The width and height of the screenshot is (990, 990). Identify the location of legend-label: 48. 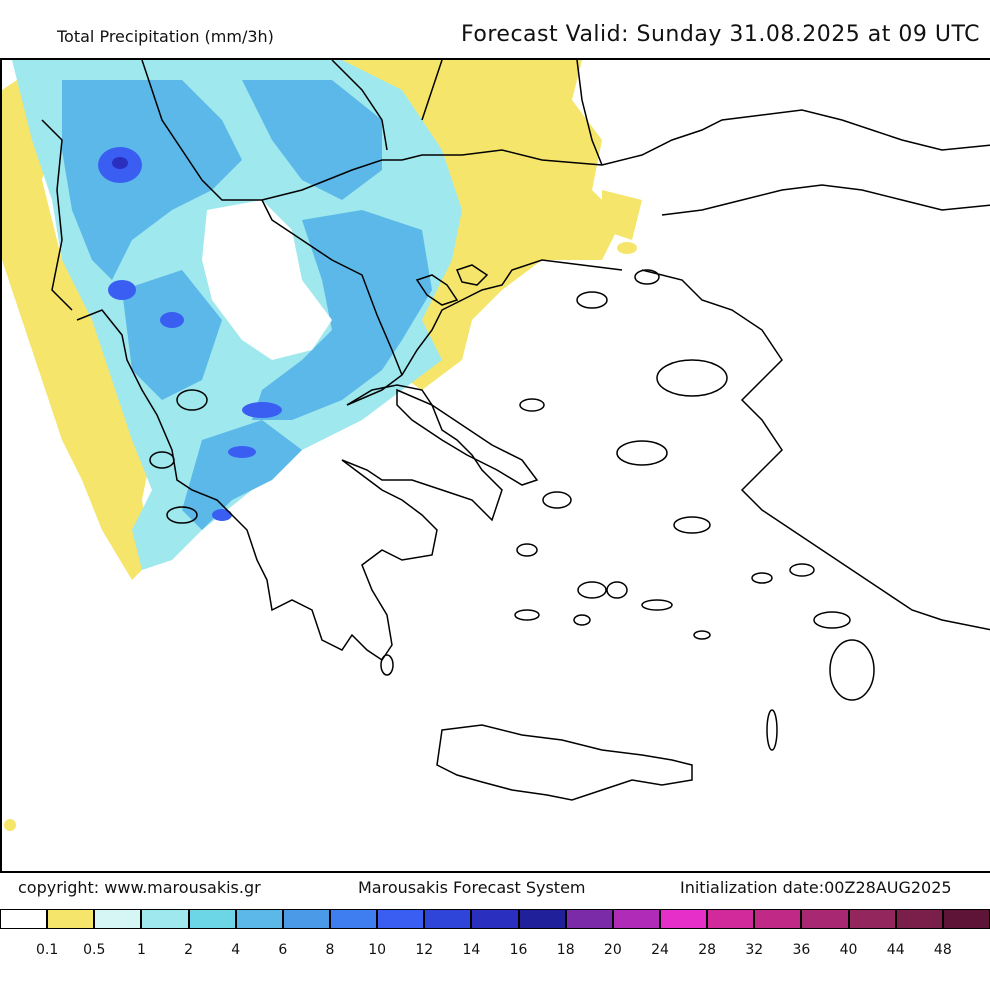
(942, 950).